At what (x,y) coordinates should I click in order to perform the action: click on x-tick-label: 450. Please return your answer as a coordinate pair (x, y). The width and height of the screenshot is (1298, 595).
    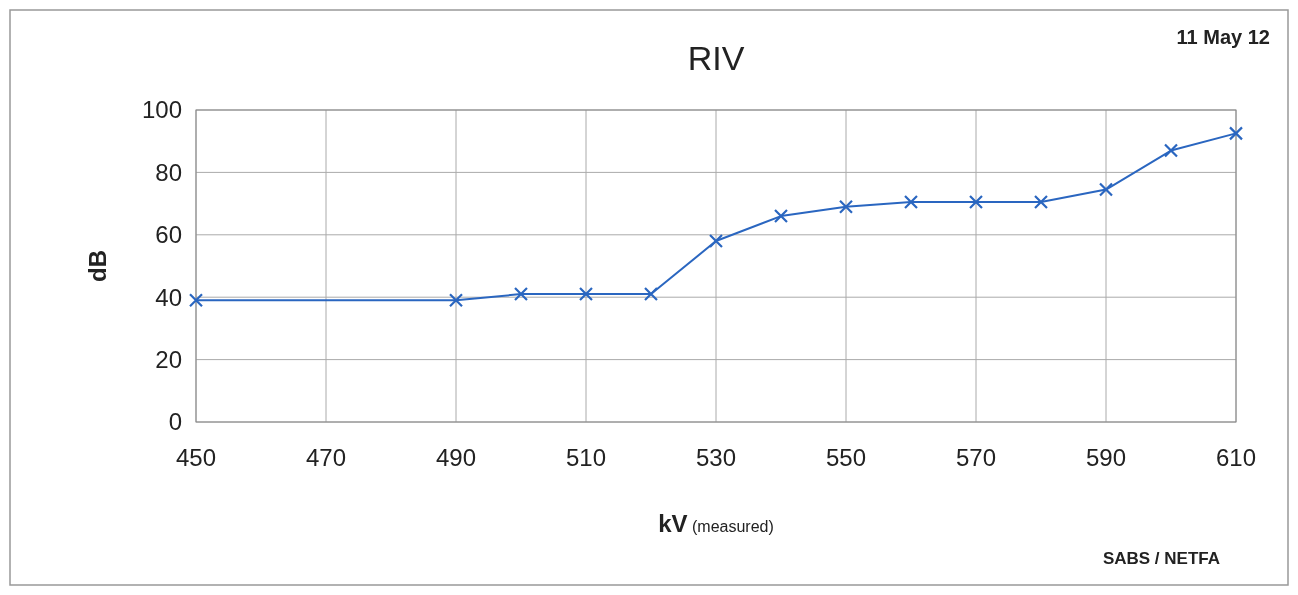
    Looking at the image, I should click on (196, 457).